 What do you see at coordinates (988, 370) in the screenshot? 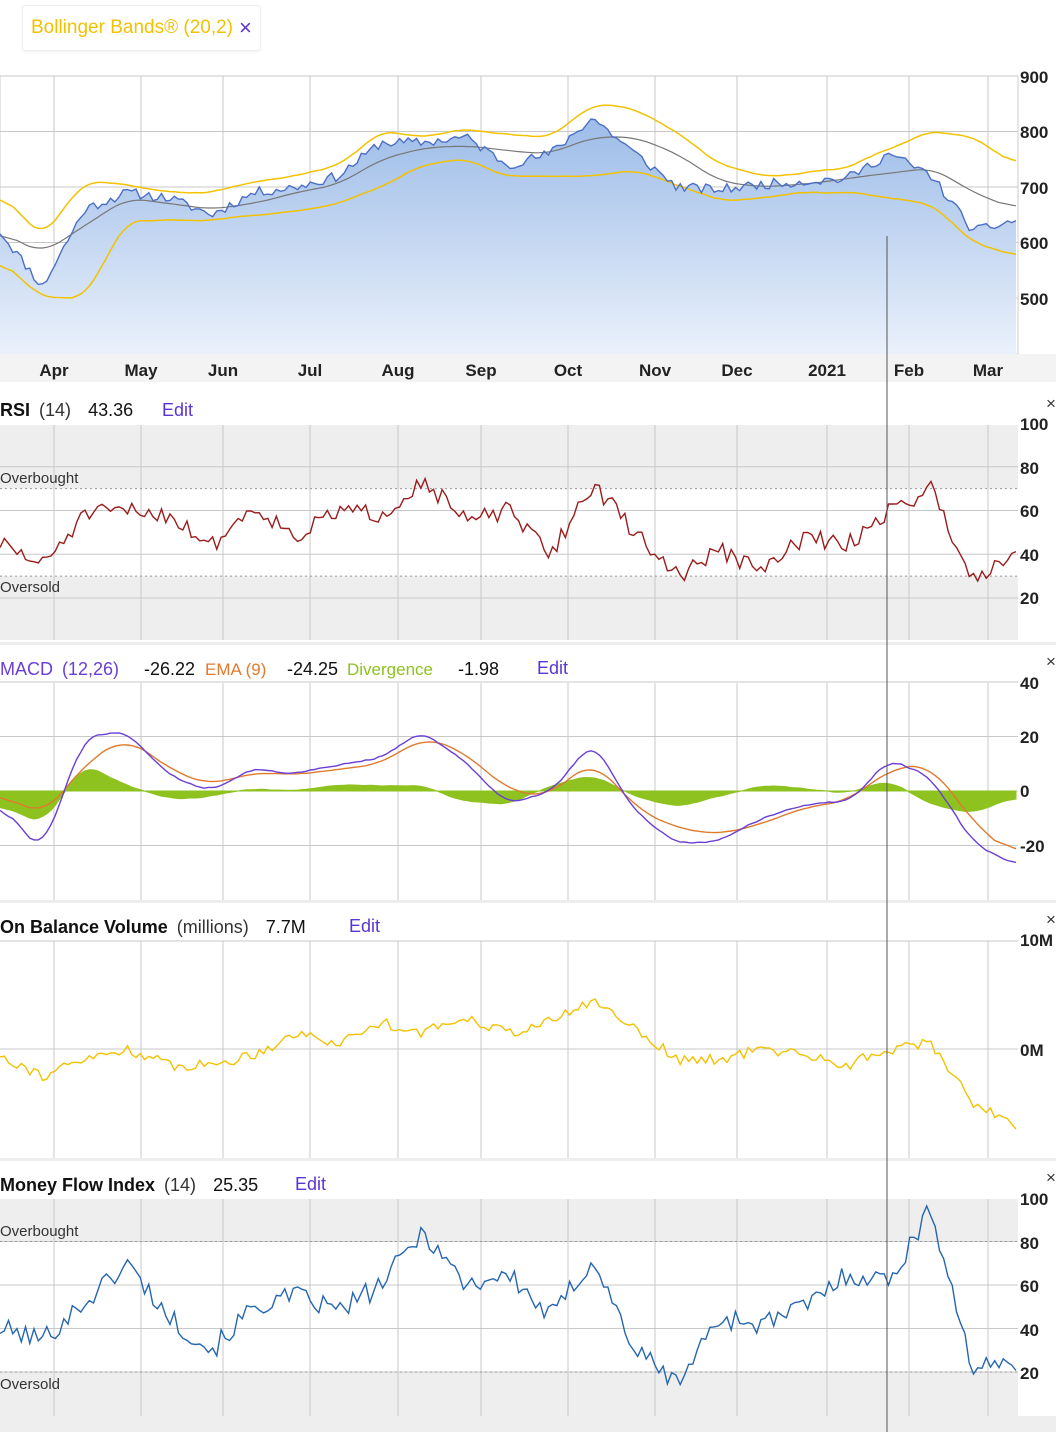
I see `month-label: Mar` at bounding box center [988, 370].